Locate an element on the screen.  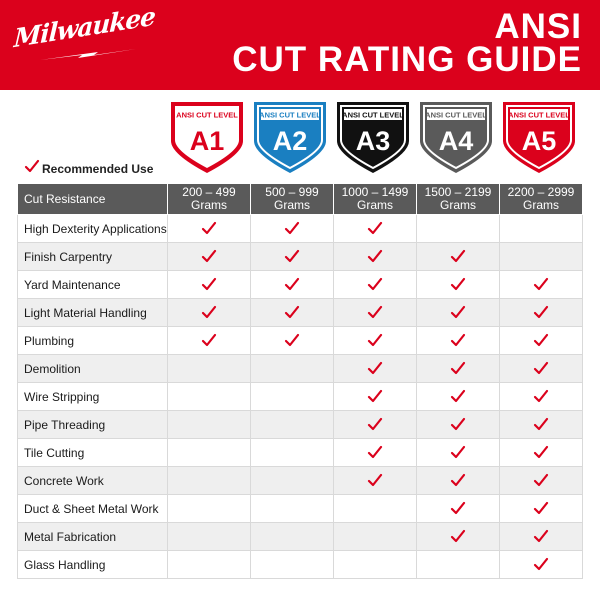
header-range-5: 2200 – 2999 Grams is located at coordinates (541, 199).